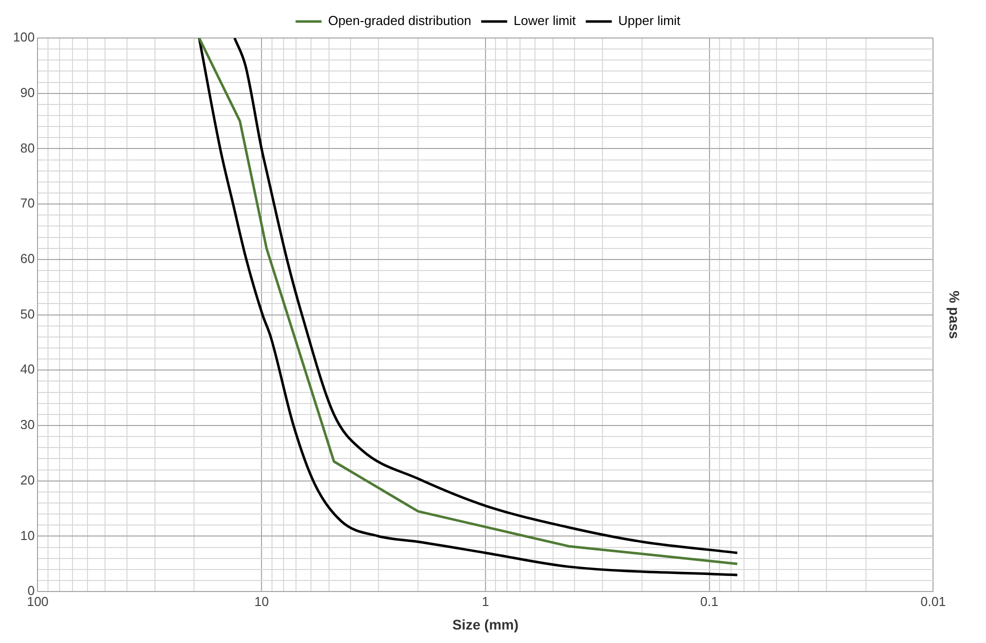  What do you see at coordinates (27, 424) in the screenshot?
I see `y-tick-label: 30` at bounding box center [27, 424].